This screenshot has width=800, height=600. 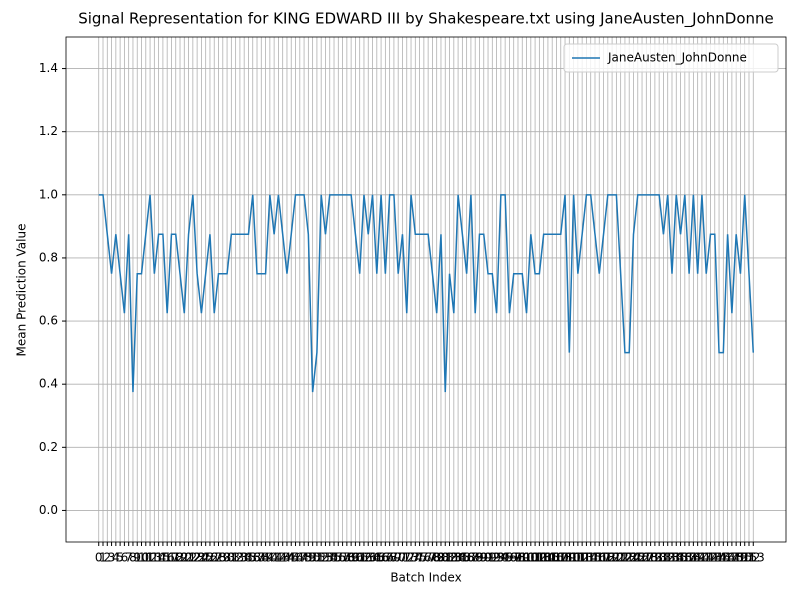 I want to click on x-tick-label: 94, so click(x=500, y=558).